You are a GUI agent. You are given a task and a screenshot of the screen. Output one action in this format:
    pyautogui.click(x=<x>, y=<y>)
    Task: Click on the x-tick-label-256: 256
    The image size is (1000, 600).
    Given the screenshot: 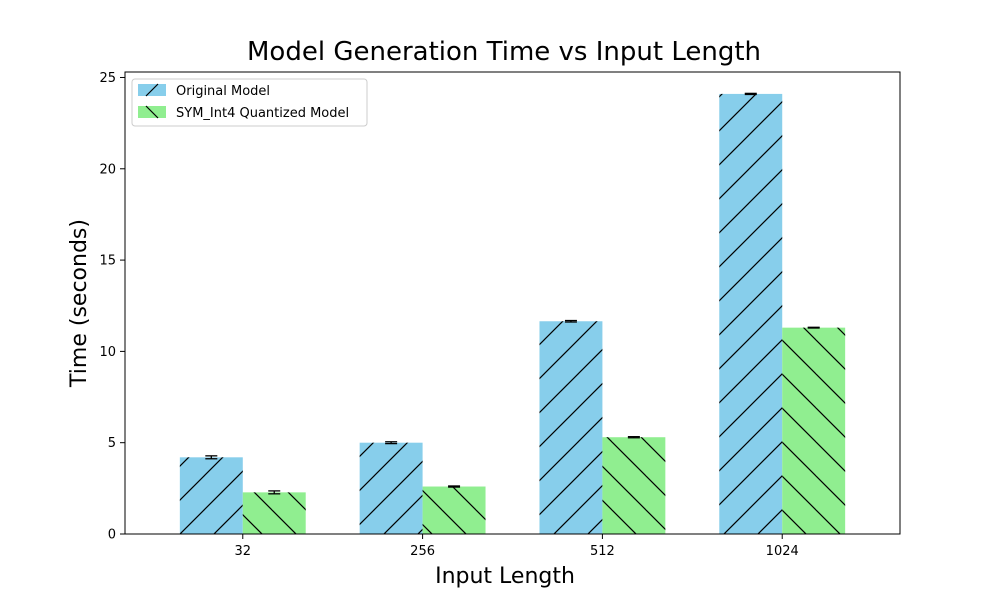 What is the action you would take?
    pyautogui.click(x=422, y=551)
    